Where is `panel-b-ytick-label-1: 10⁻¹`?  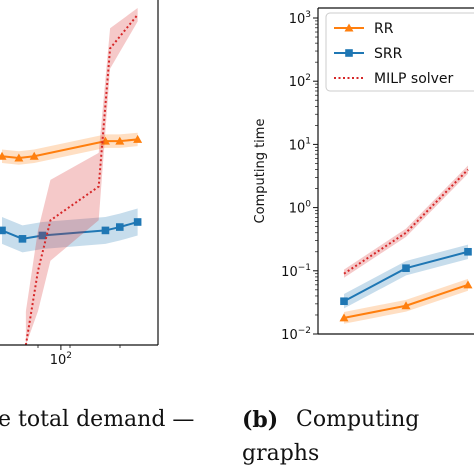 panel-b-ytick-label-1: 10⁻¹ is located at coordinates (296, 271).